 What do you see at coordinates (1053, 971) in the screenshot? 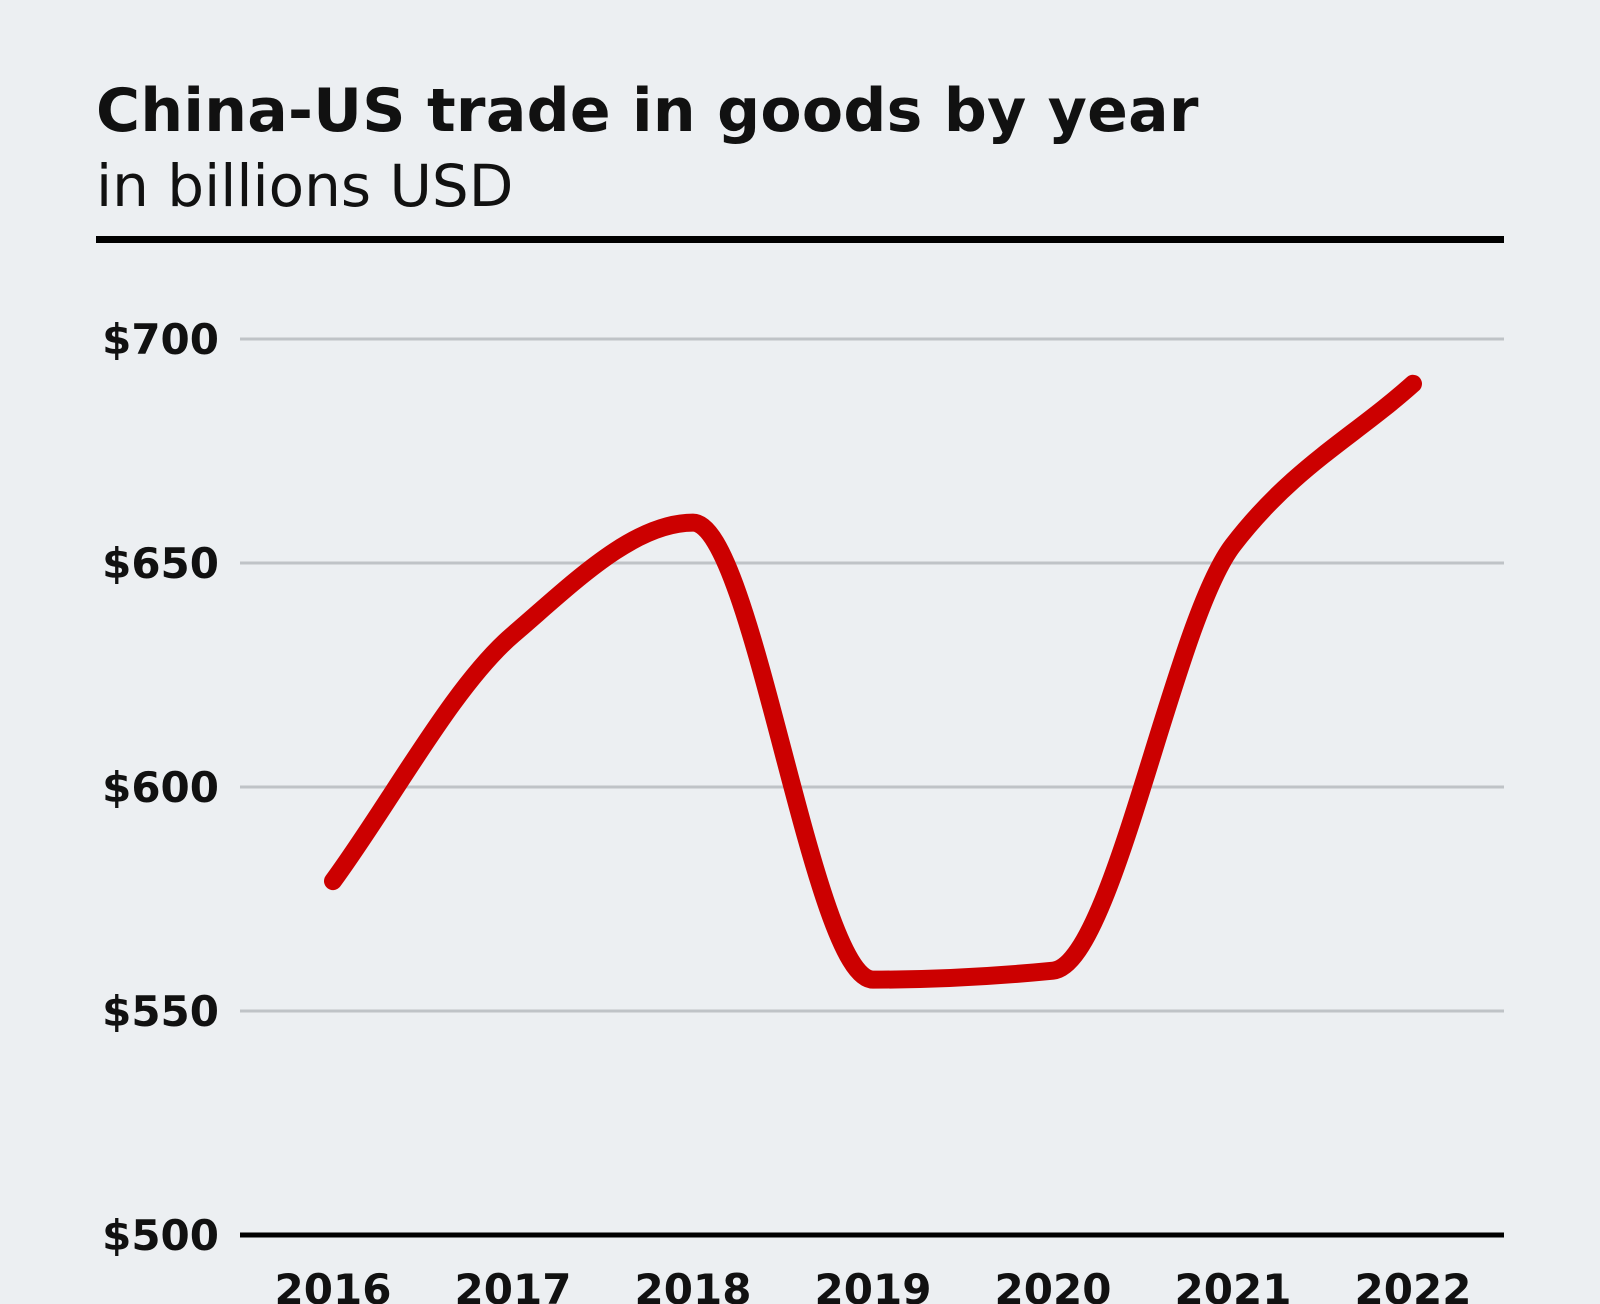
I see `data-point-2020` at bounding box center [1053, 971].